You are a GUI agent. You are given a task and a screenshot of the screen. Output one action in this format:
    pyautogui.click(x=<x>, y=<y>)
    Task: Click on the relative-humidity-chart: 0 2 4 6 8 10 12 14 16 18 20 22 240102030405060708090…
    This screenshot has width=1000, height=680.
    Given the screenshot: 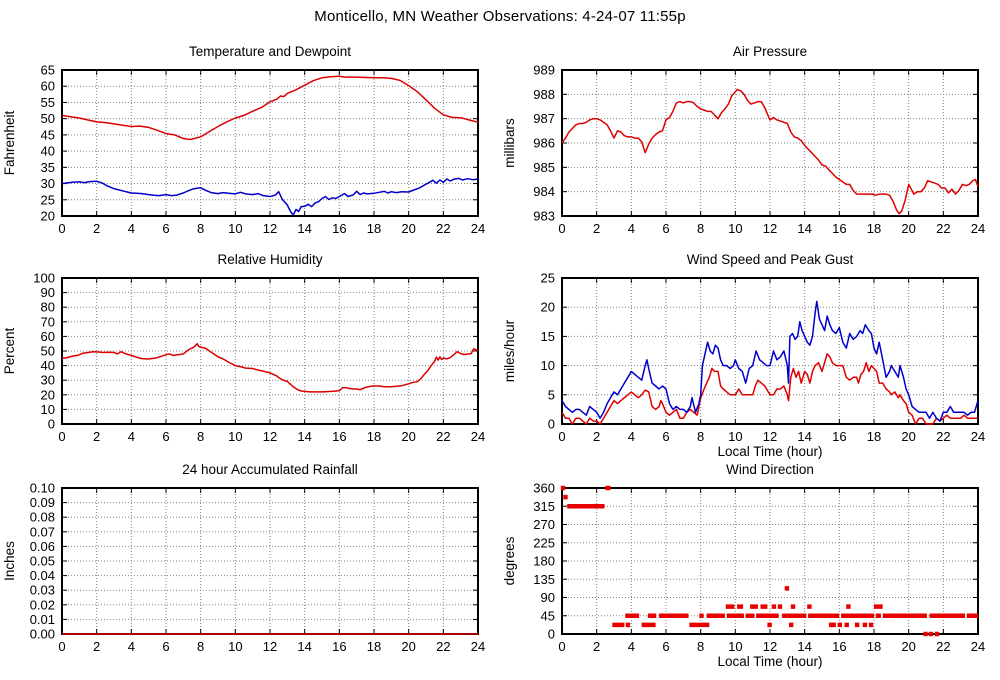 What is the action you would take?
    pyautogui.click(x=243, y=348)
    